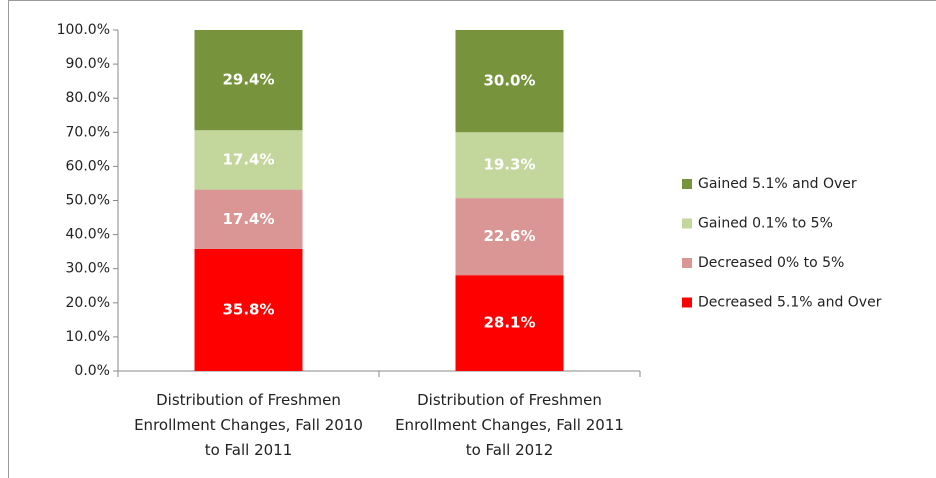 The image size is (936, 478). Describe the element at coordinates (88, 337) in the screenshot. I see `y-tick-label: 10.0%` at that location.